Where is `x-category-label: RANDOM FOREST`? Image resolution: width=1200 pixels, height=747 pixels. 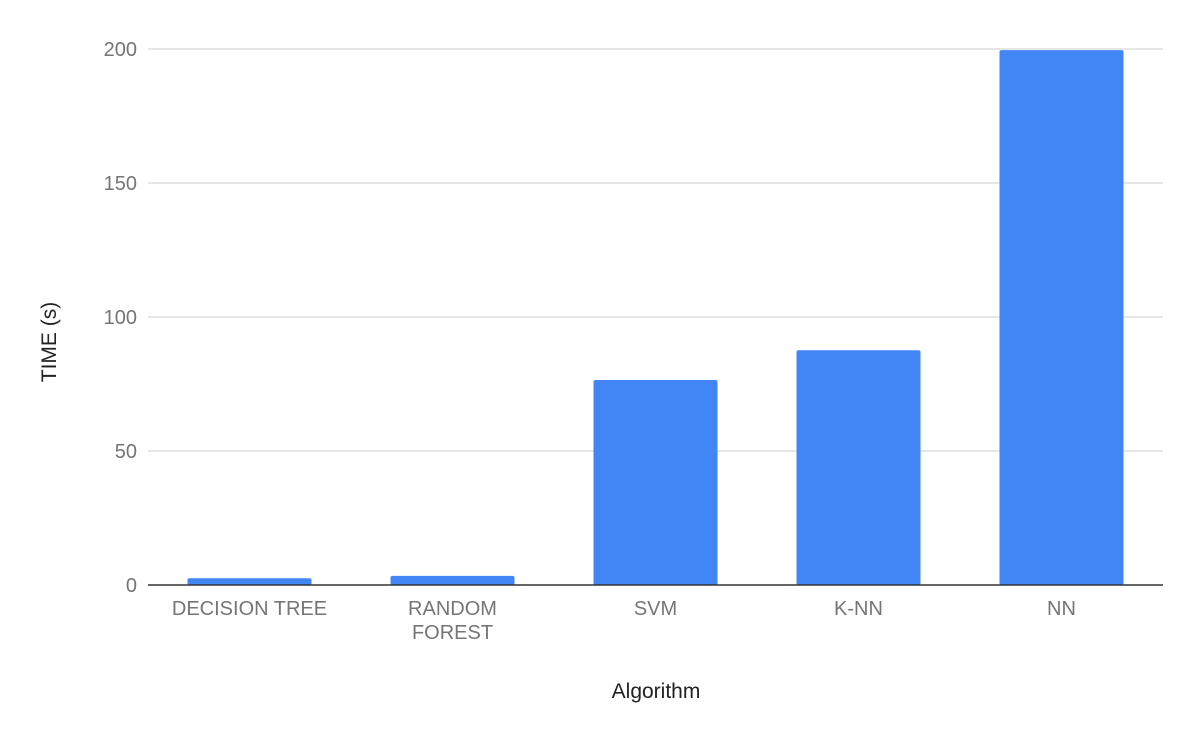 x-category-label: RANDOM FOREST is located at coordinates (452, 621).